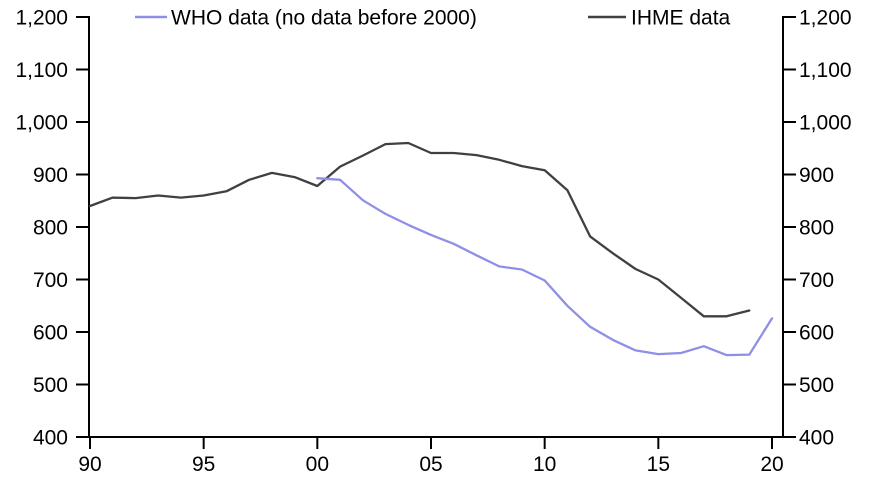 The width and height of the screenshot is (877, 487). What do you see at coordinates (41, 123) in the screenshot?
I see `y-axis-tick-label-left: 1,000` at bounding box center [41, 123].